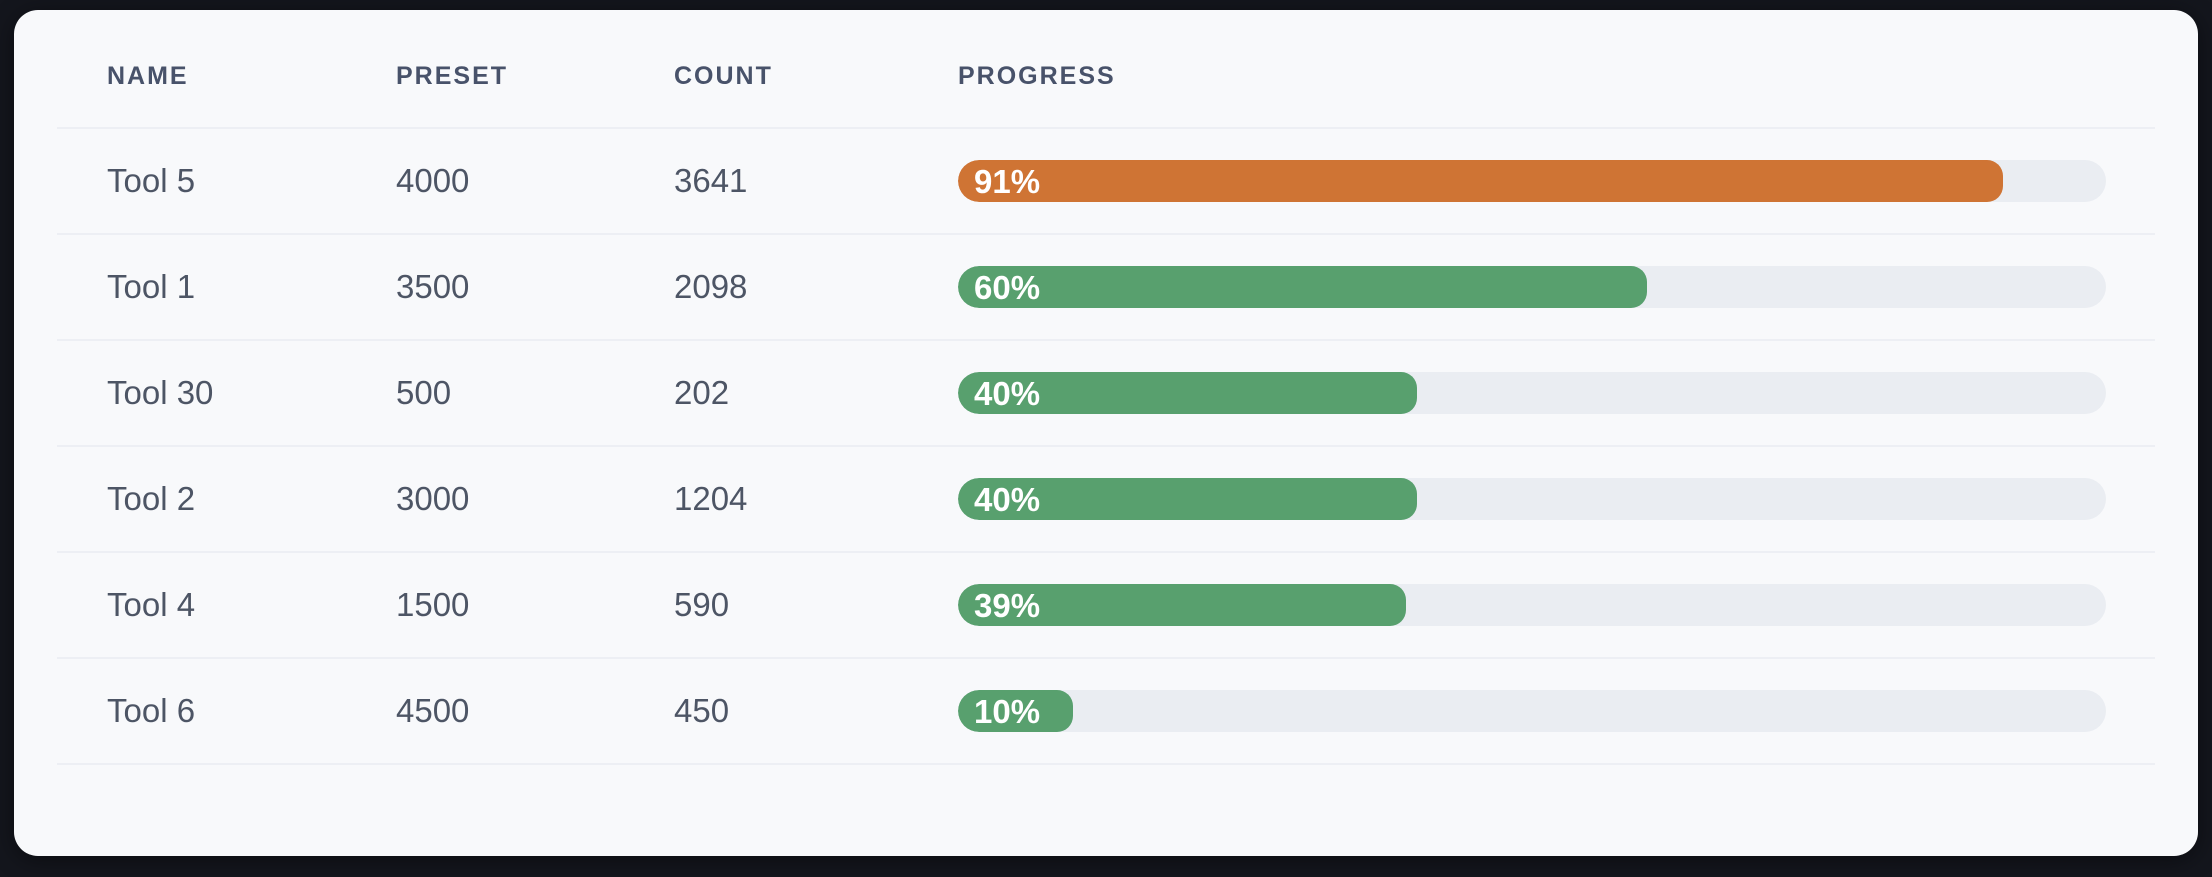 The height and width of the screenshot is (877, 2212). I want to click on cell-preset: 3000, so click(433, 498).